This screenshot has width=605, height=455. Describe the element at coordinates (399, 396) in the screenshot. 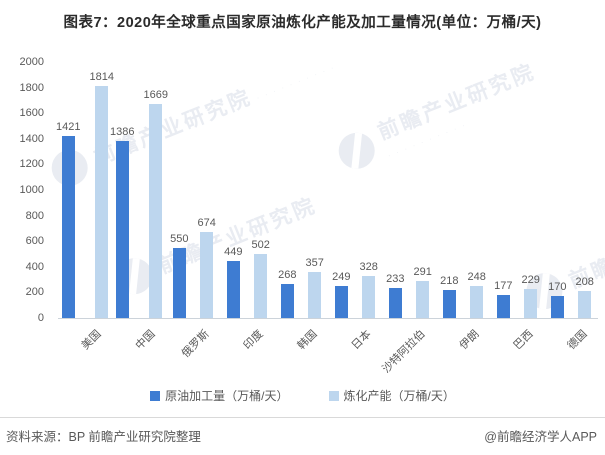

I see `legend-label: 炼化产能（万桶/天）` at that location.